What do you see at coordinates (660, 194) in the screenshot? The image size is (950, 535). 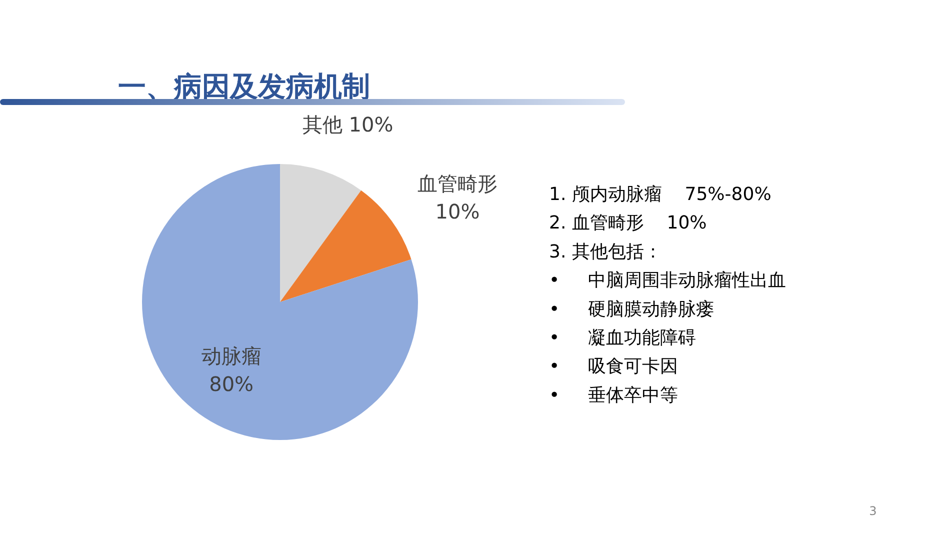 I see `text: 1. 颅内动脉瘤 75%-80%` at bounding box center [660, 194].